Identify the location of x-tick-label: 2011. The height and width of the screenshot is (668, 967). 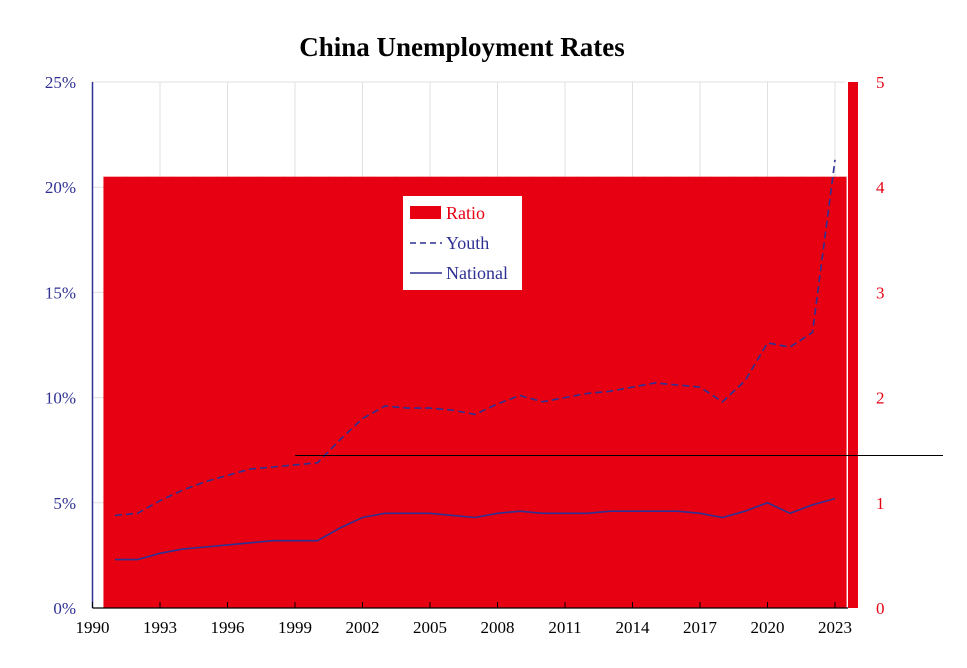
(564, 627).